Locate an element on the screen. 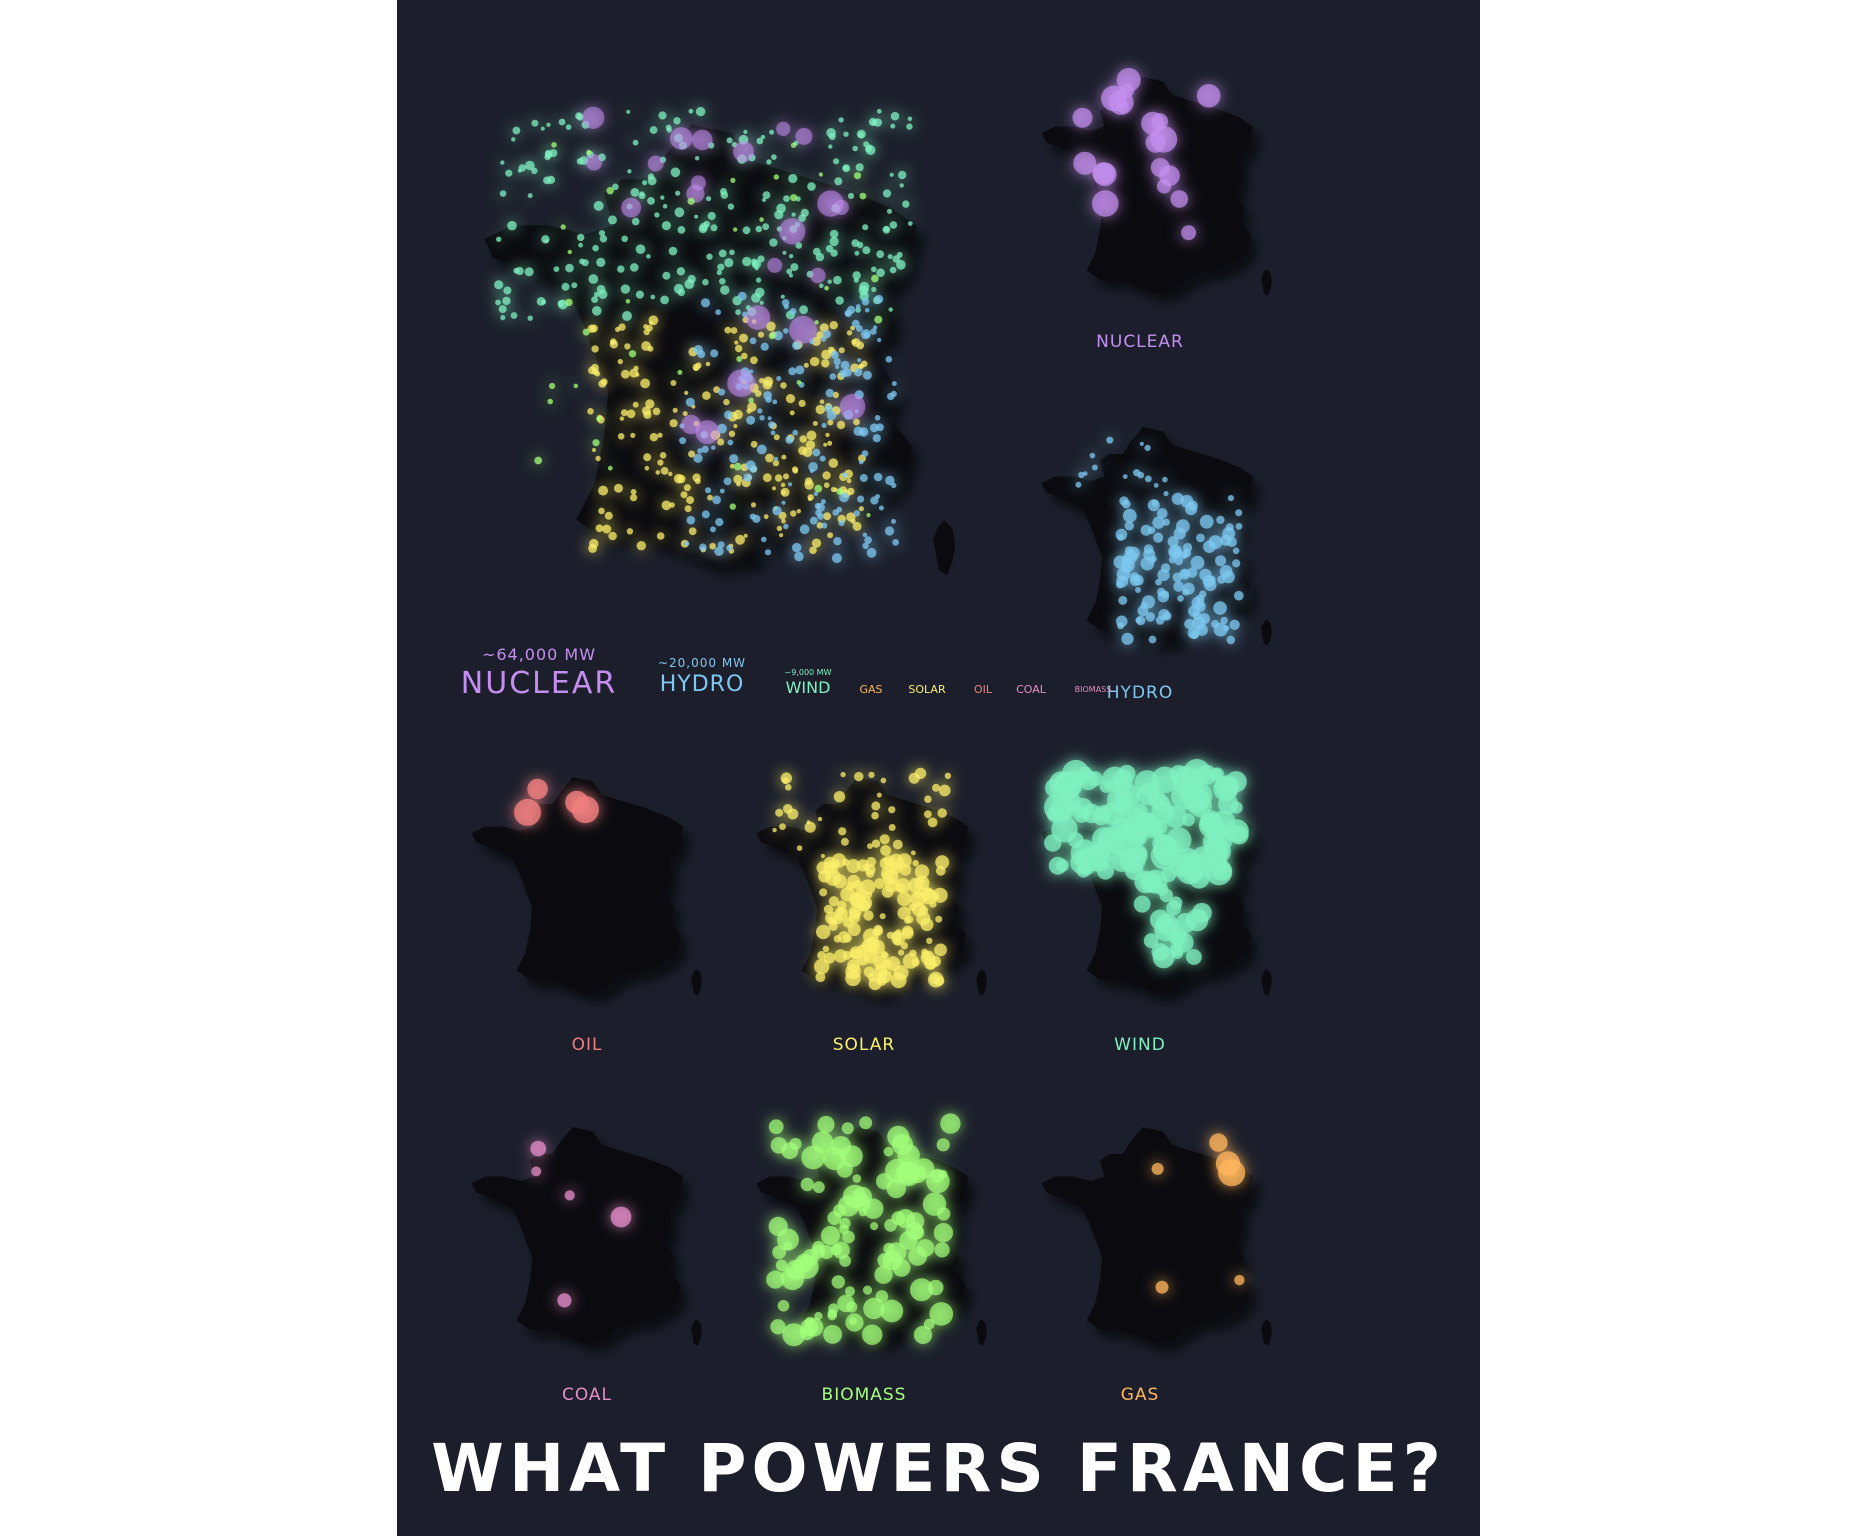  label-solar-map: SOLAR is located at coordinates (864, 1045).